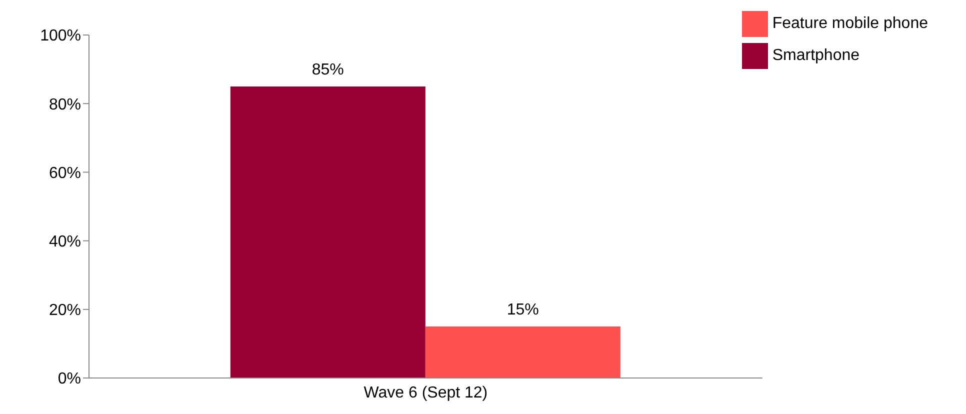 This screenshot has width=966, height=414. I want to click on data-label: 15%, so click(522, 310).